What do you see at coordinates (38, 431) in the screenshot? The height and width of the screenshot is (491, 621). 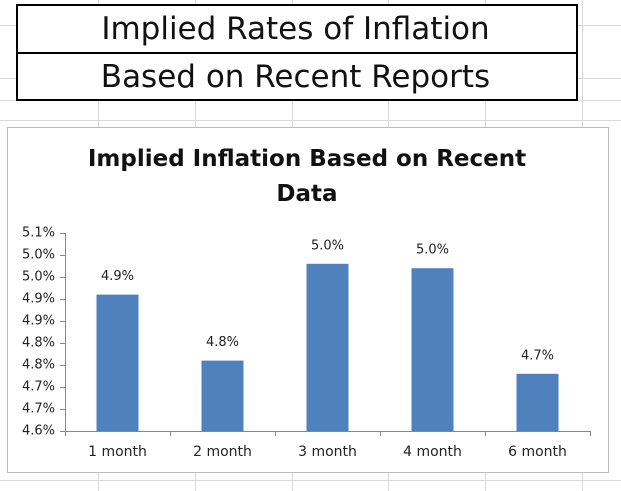 I see `y-tick-label: 4.6%` at bounding box center [38, 431].